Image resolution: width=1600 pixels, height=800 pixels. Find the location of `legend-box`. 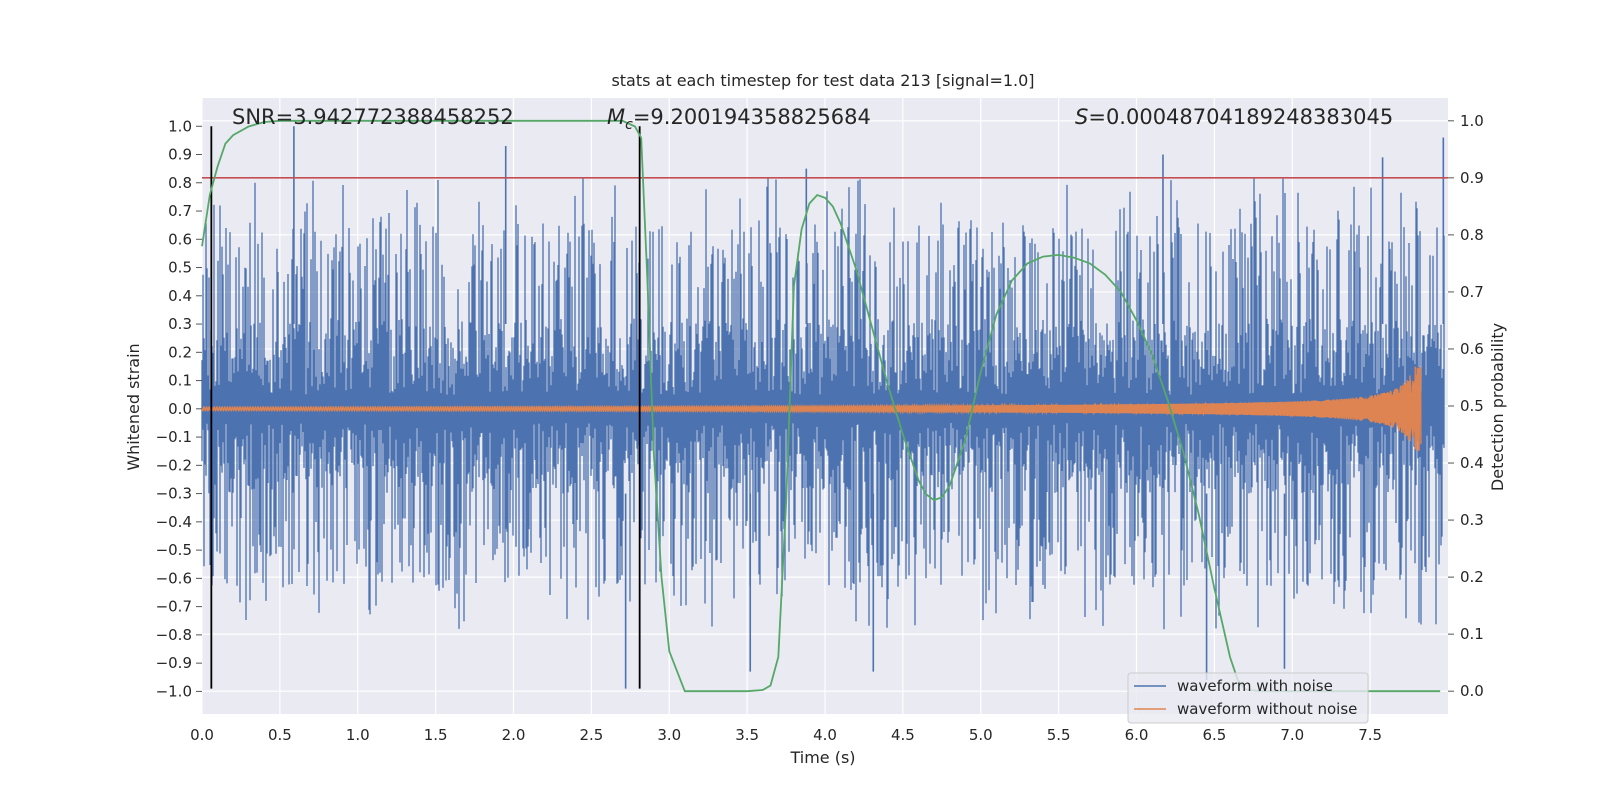

legend-box is located at coordinates (1248, 698).